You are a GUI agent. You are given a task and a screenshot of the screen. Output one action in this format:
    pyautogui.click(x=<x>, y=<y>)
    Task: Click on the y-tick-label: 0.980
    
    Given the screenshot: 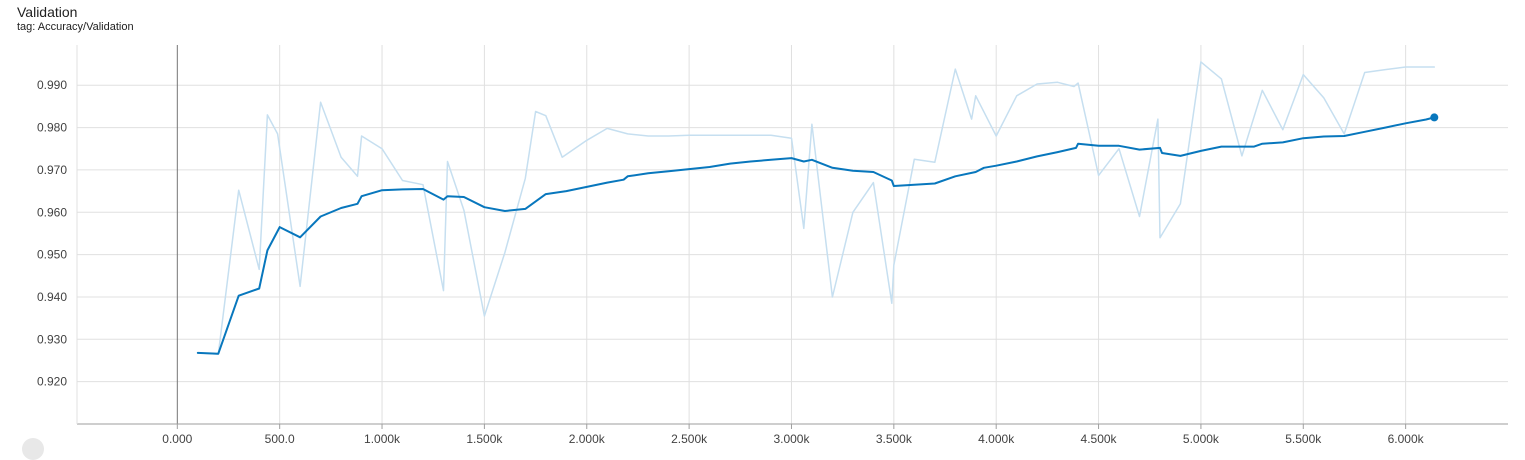 What is the action you would take?
    pyautogui.click(x=52, y=128)
    